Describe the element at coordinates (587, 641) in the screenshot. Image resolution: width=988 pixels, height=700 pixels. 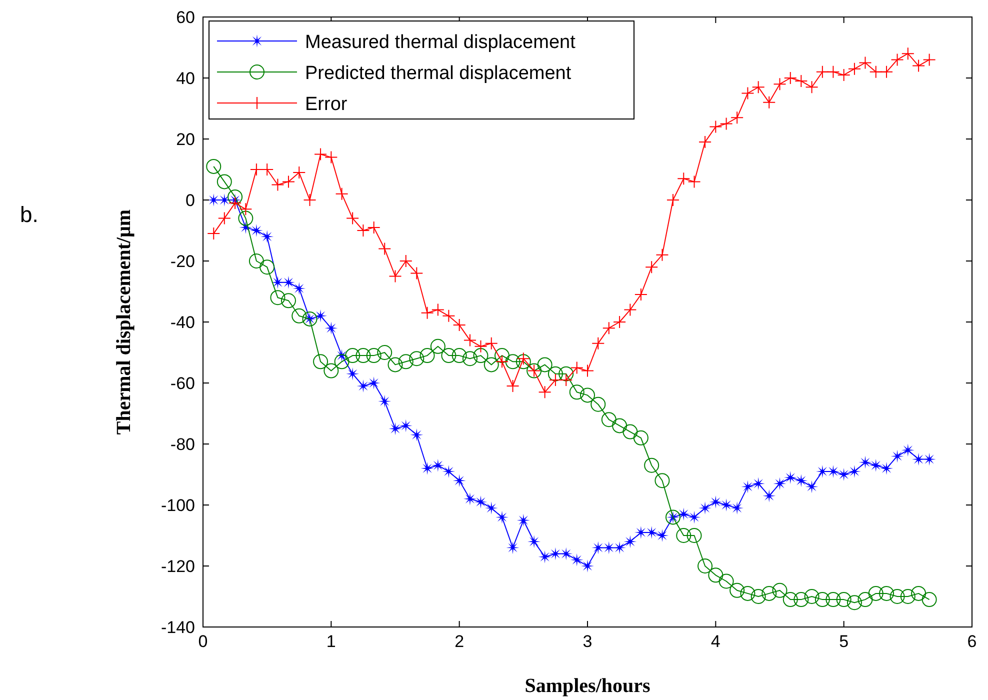
I see `x-tick-label: 3` at that location.